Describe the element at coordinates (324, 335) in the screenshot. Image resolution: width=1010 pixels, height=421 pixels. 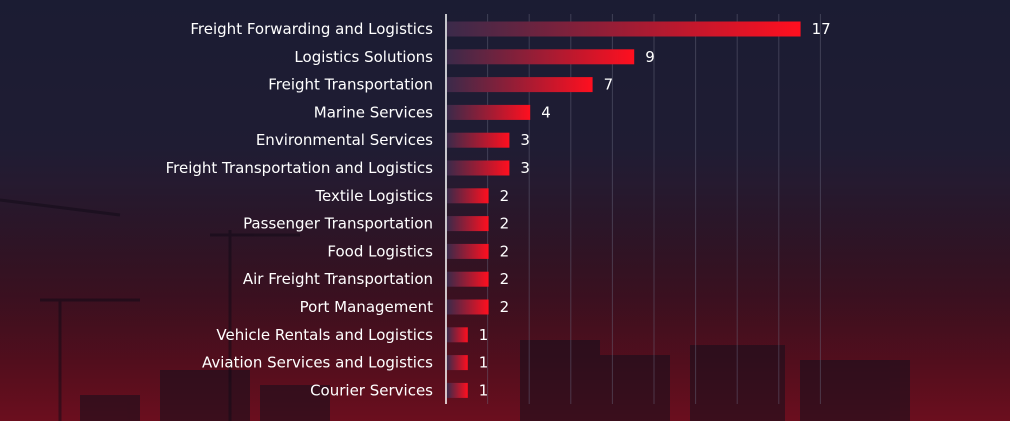
I see `category-label: Vehicle Rentals and Logistics` at that location.